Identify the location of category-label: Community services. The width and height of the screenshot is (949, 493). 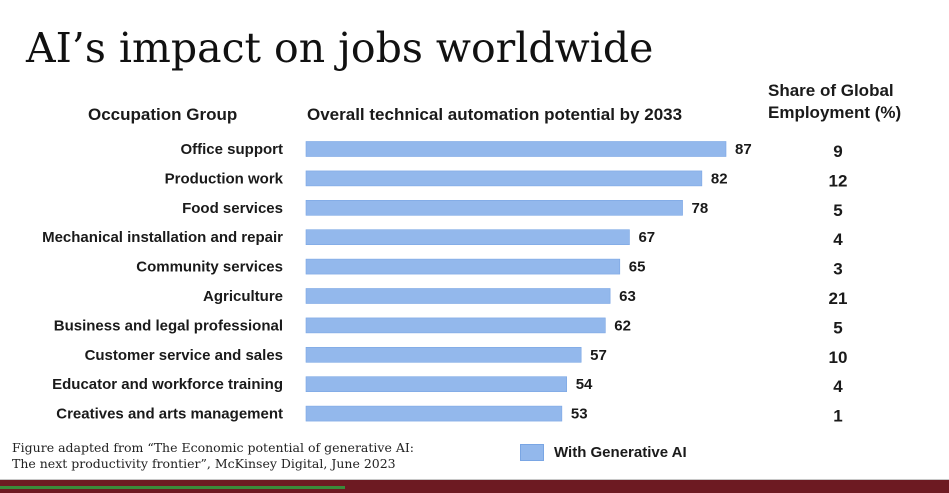
(209, 267).